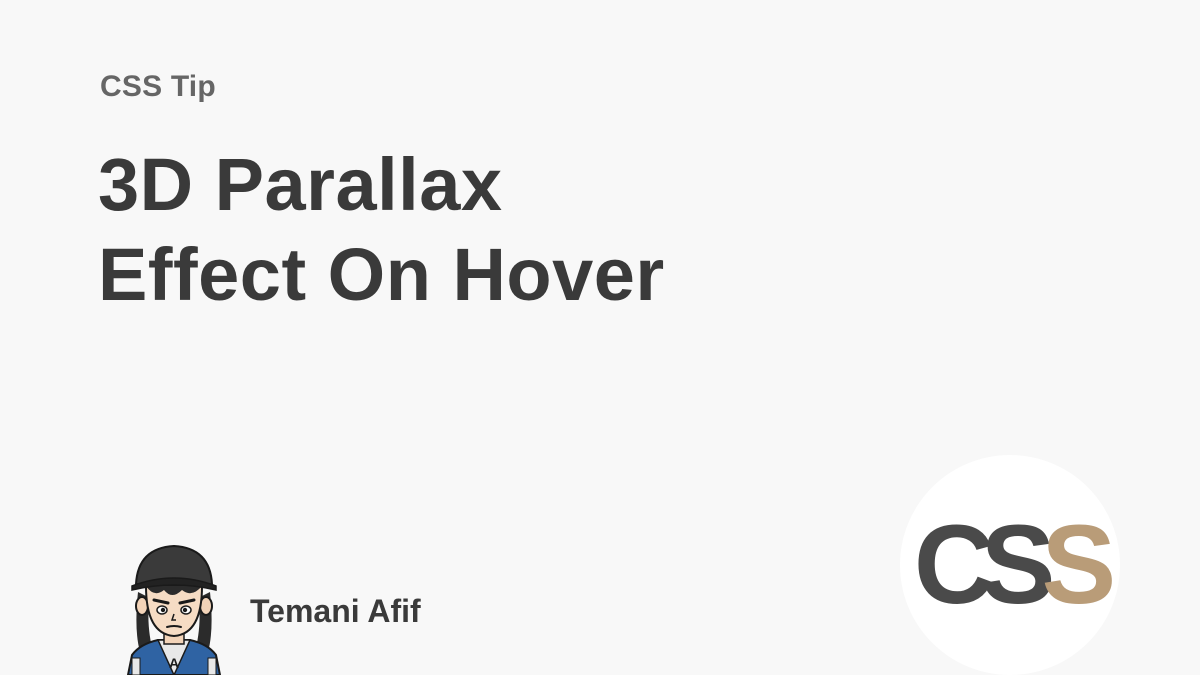 This screenshot has height=675, width=1200. I want to click on css-logo-icon: CSS, so click(1017, 564).